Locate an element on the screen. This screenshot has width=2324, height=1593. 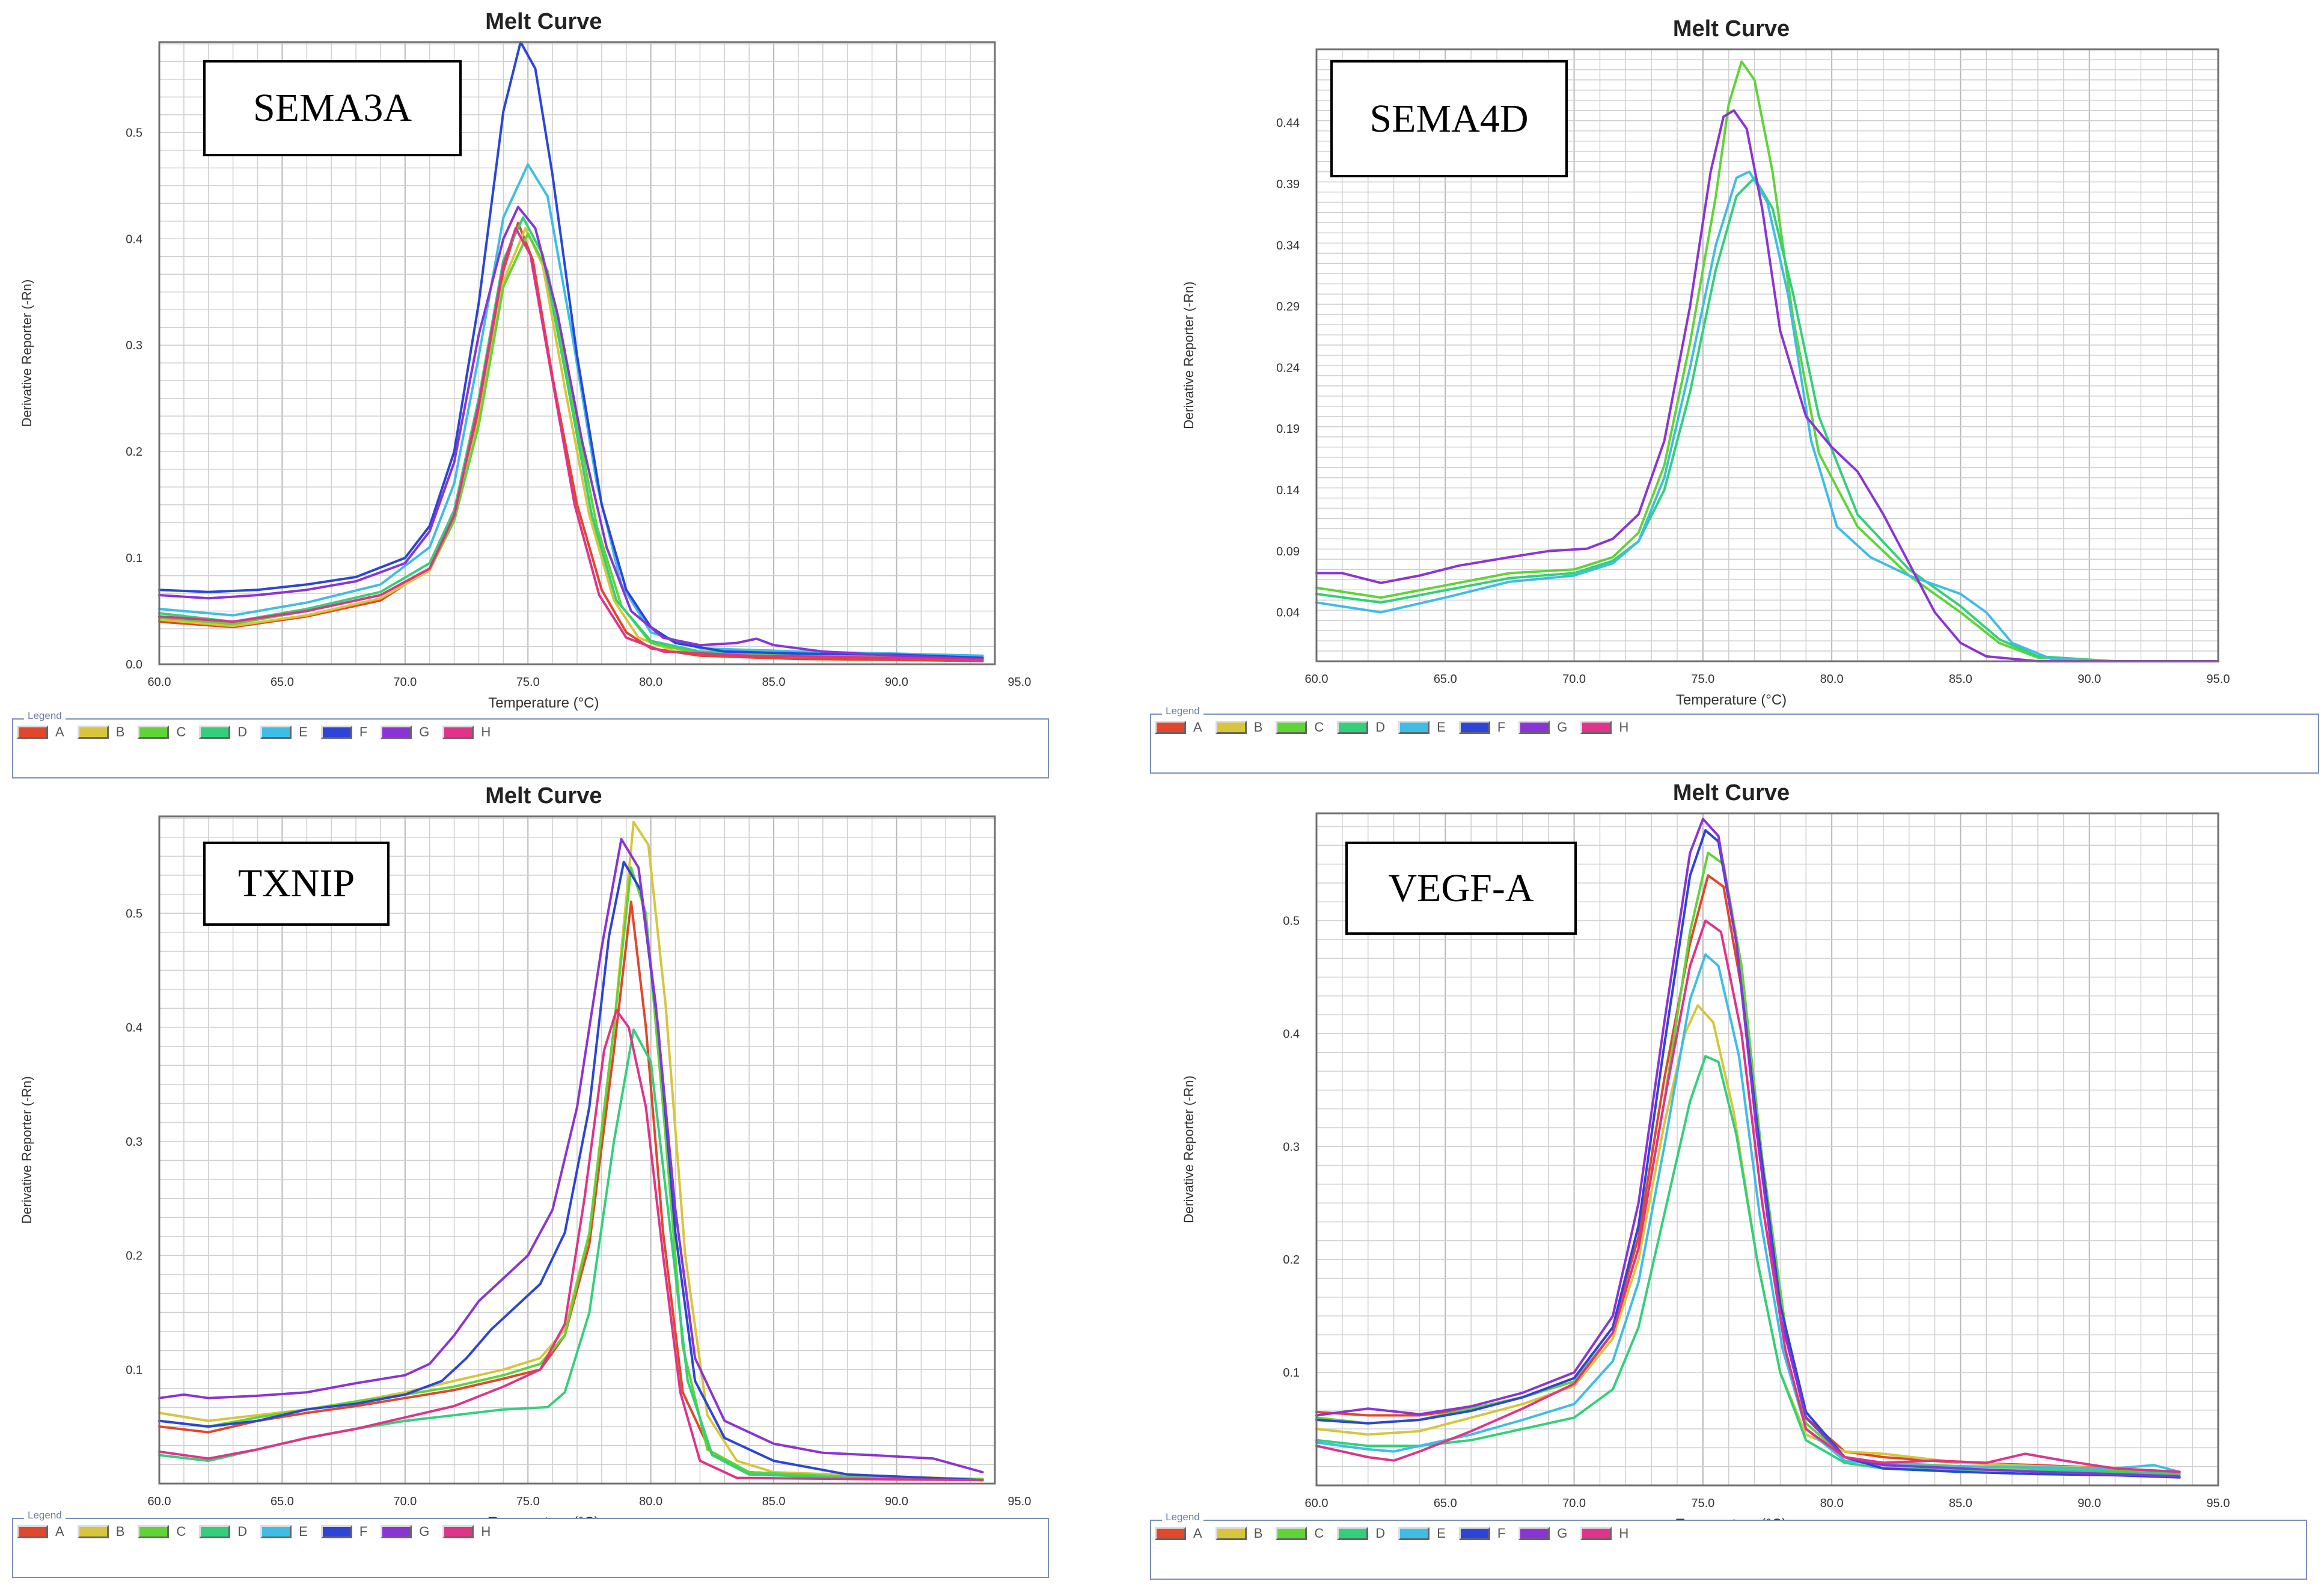
legend-item-g: G is located at coordinates (1542, 1533).